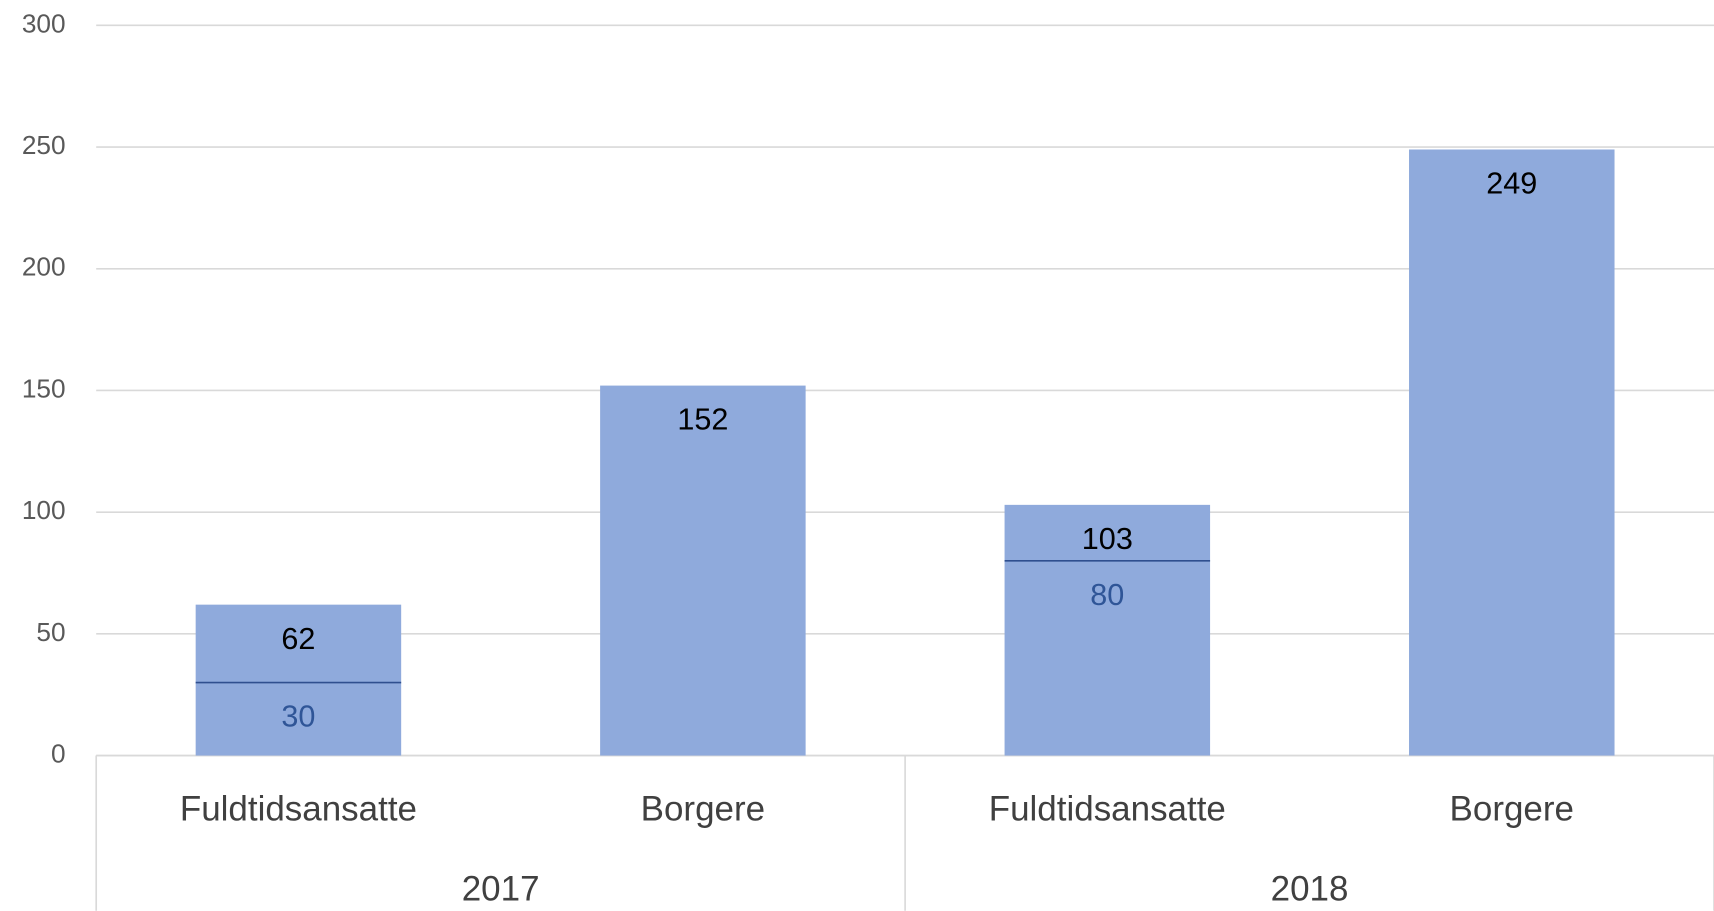 The height and width of the screenshot is (911, 1714). What do you see at coordinates (298, 639) in the screenshot?
I see `value-label: 62` at bounding box center [298, 639].